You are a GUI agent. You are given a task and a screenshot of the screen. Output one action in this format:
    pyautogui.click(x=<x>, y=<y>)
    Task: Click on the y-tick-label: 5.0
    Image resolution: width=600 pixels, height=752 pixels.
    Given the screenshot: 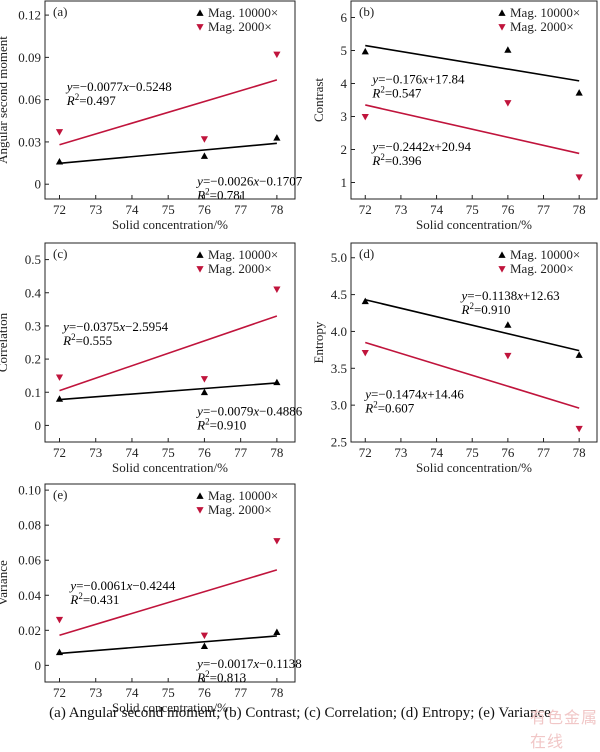 What is the action you would take?
    pyautogui.click(x=339, y=257)
    